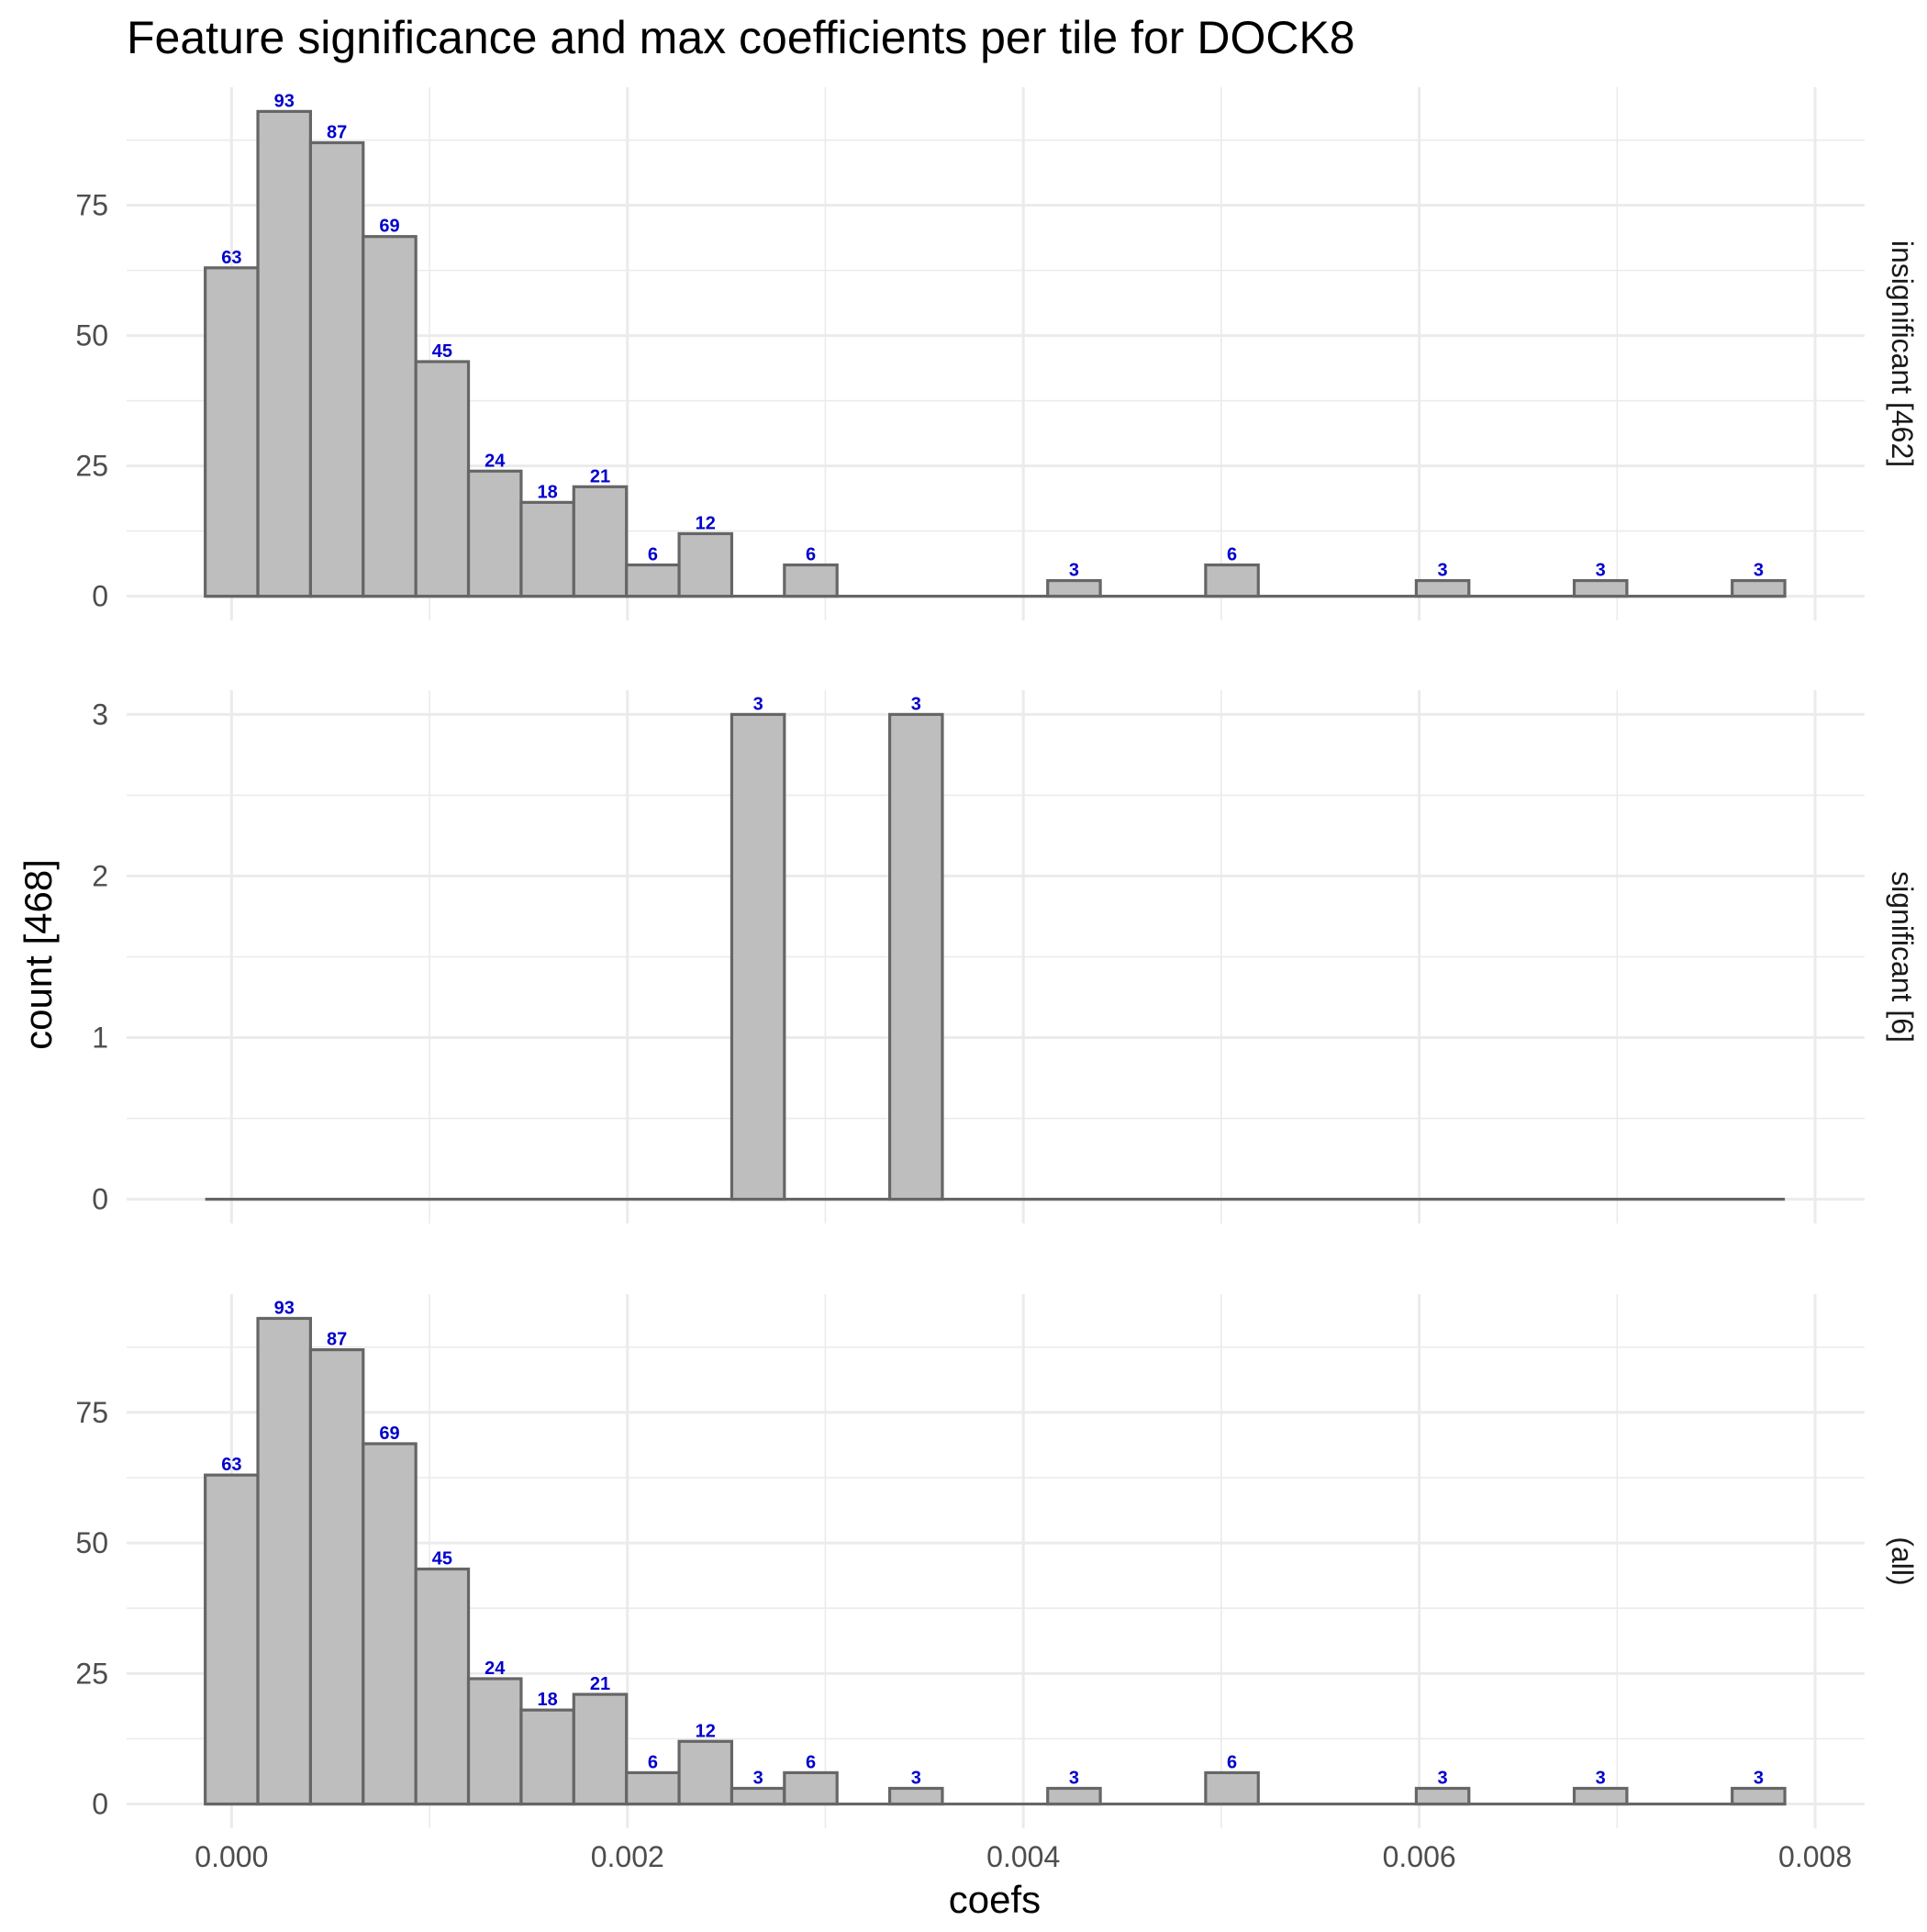  Describe the element at coordinates (995, 1899) in the screenshot. I see `x-axis-title: coefs` at that location.